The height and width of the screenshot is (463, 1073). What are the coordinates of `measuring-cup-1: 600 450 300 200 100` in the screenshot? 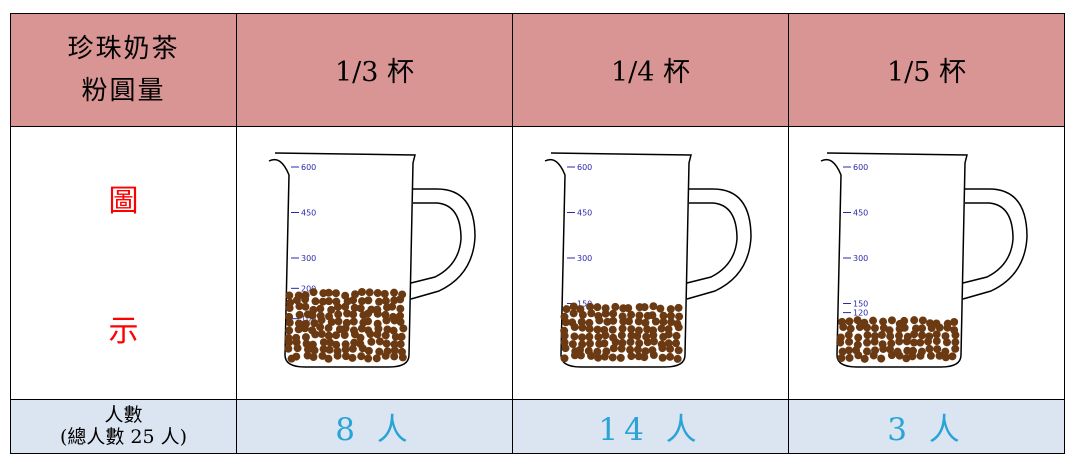 It's located at (372, 260).